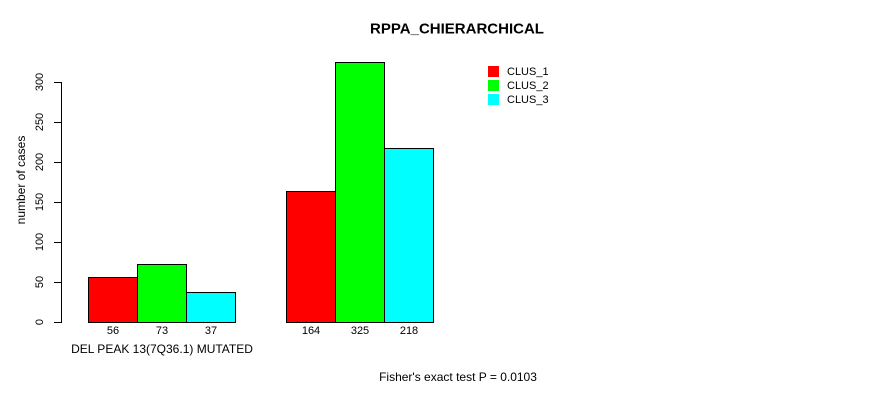 The image size is (890, 400). What do you see at coordinates (528, 99) in the screenshot?
I see `legend-label: CLUS_3` at bounding box center [528, 99].